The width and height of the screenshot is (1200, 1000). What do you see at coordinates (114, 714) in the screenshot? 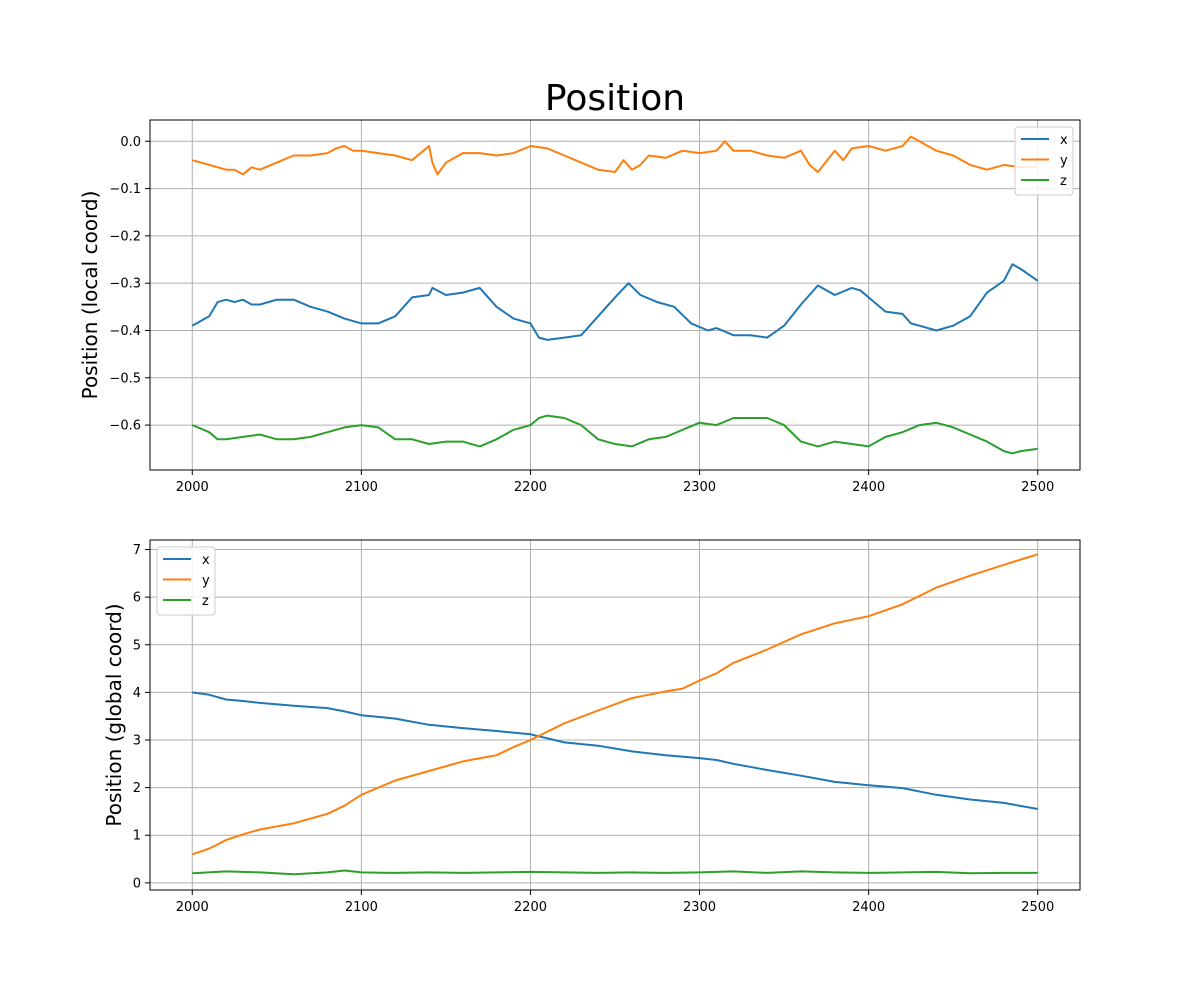
I see `y-axis-label: Position (global coord)` at bounding box center [114, 714].